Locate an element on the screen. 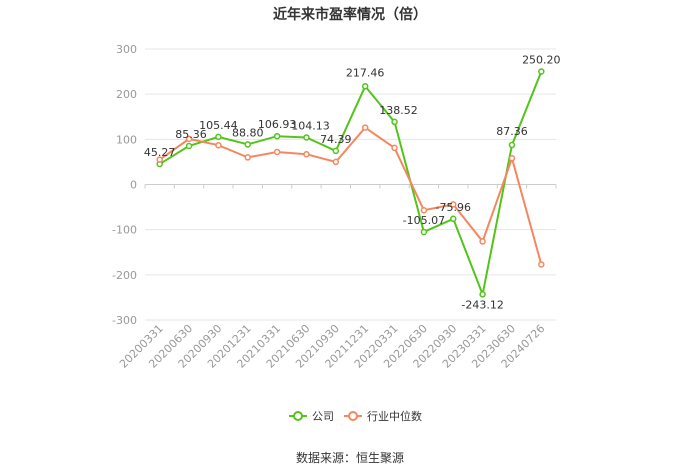  data-label: 87.36 is located at coordinates (512, 131).